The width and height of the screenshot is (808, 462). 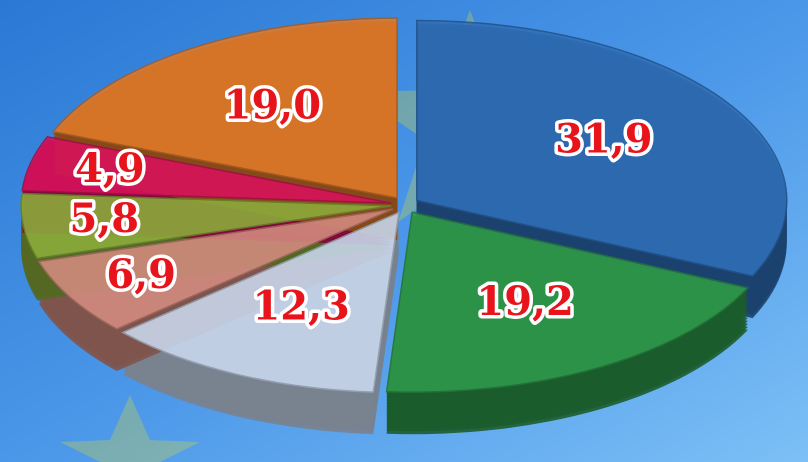 I want to click on data-label: 5,8, so click(x=105, y=218).